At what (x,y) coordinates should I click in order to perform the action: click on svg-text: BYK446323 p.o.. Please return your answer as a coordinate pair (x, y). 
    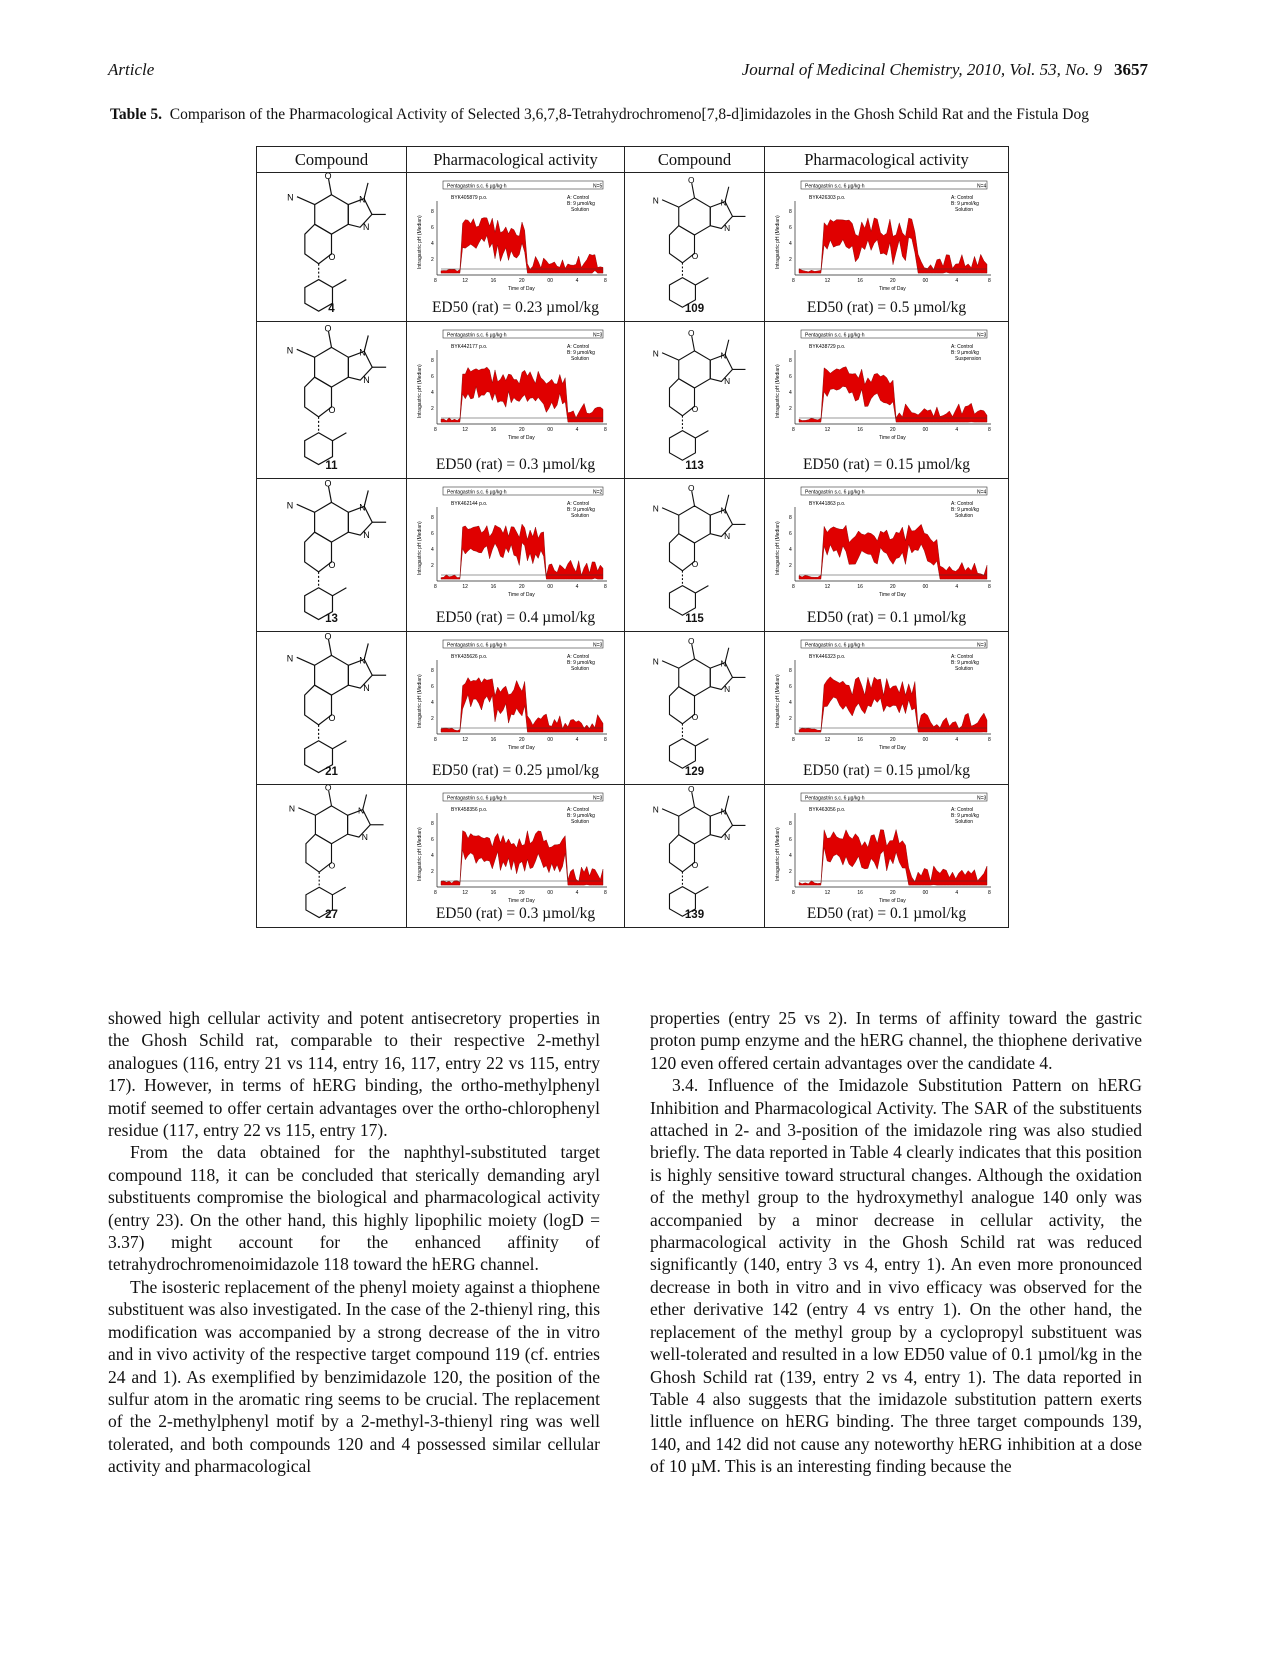
    Looking at the image, I should click on (827, 657).